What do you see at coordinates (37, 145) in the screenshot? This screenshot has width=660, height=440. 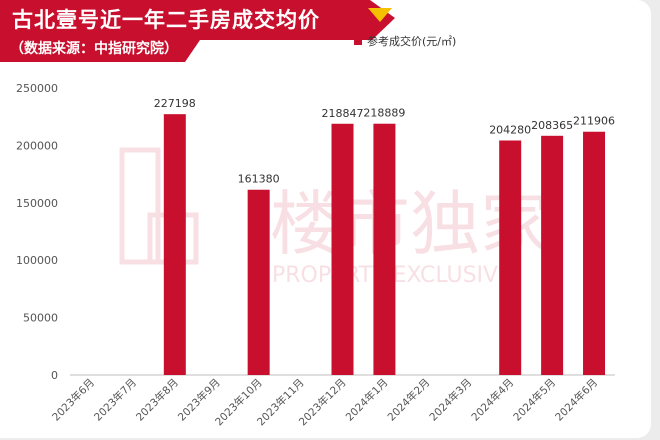 I see `y-tick-label: 200000` at bounding box center [37, 145].